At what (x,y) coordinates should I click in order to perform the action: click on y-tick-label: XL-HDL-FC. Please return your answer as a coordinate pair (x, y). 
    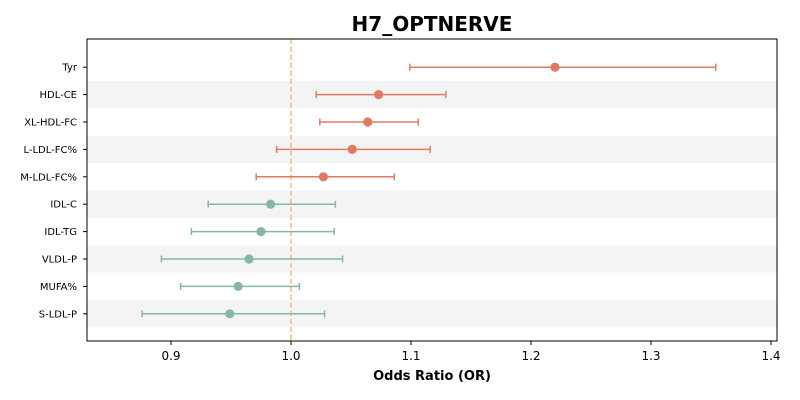
    Looking at the image, I should click on (50, 123).